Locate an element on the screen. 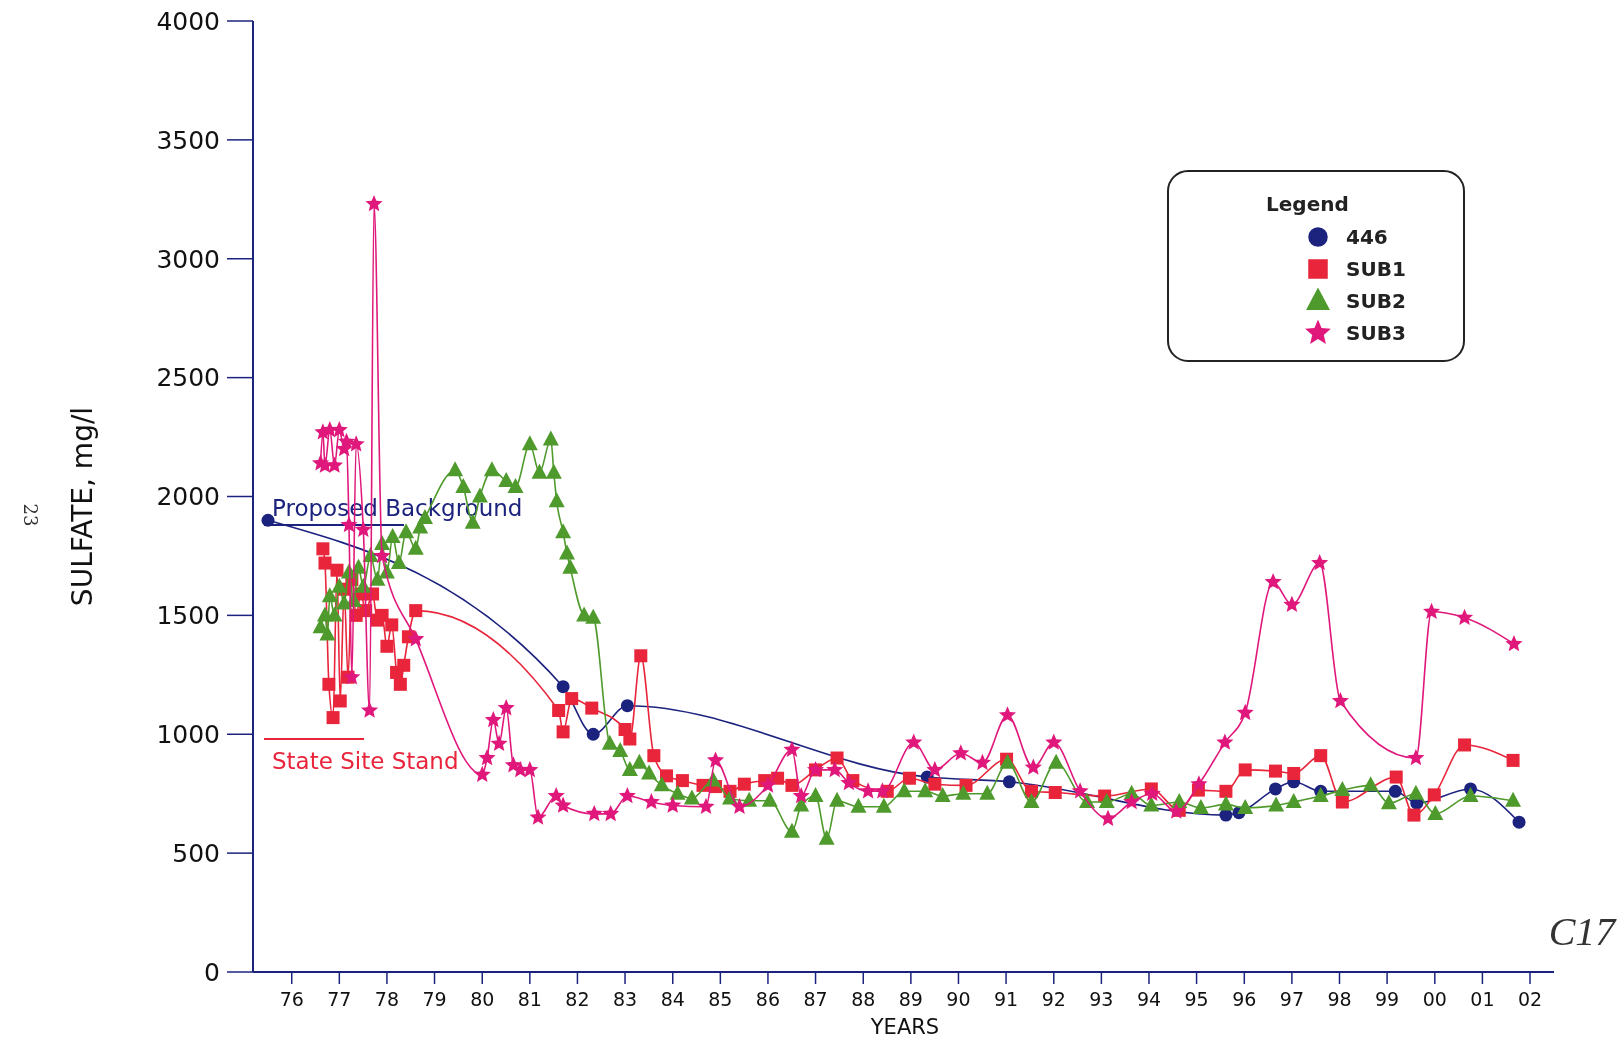  legend-title: Legend is located at coordinates (1307, 204).